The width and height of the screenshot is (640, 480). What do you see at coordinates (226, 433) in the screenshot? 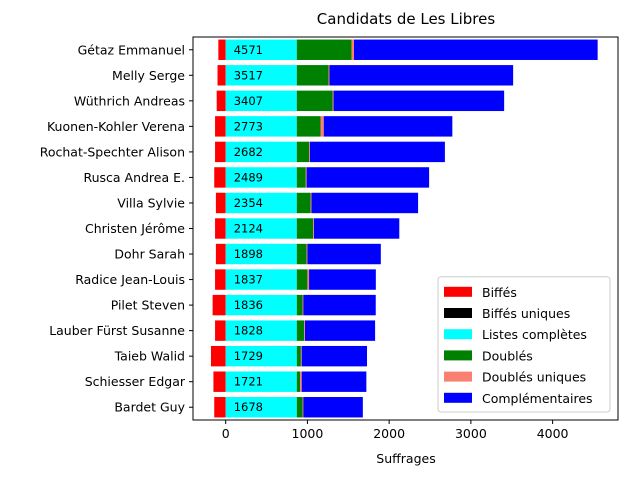
I see `x-tick-label: 0` at bounding box center [226, 433].